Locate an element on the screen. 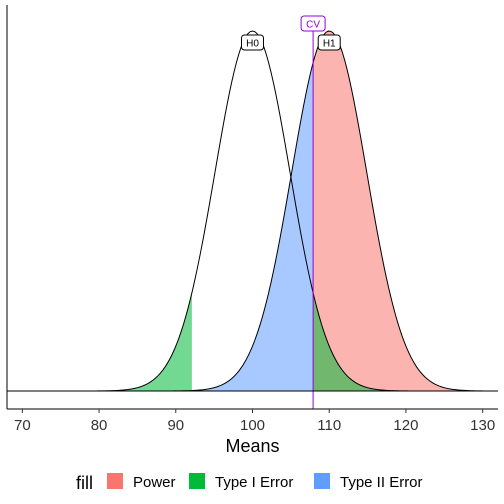  peak-label-h1: H1 is located at coordinates (329, 44).